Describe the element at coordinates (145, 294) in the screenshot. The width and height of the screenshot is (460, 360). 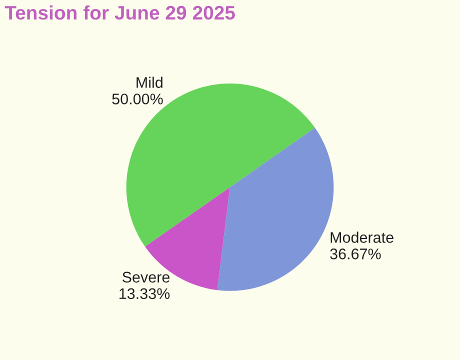
I see `data-label: 13.33%` at that location.